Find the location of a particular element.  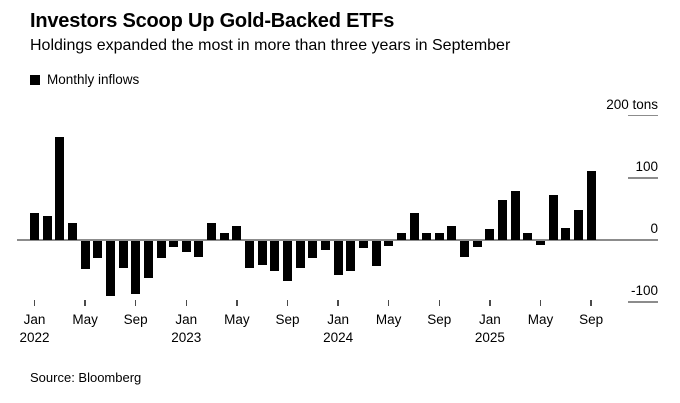

bar-aug-2022 is located at coordinates (123, 255).